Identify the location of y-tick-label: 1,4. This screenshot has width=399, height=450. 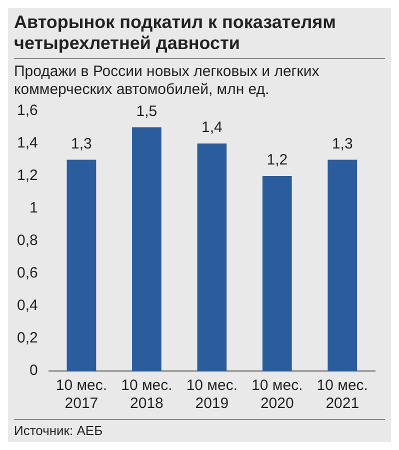
(27, 143).